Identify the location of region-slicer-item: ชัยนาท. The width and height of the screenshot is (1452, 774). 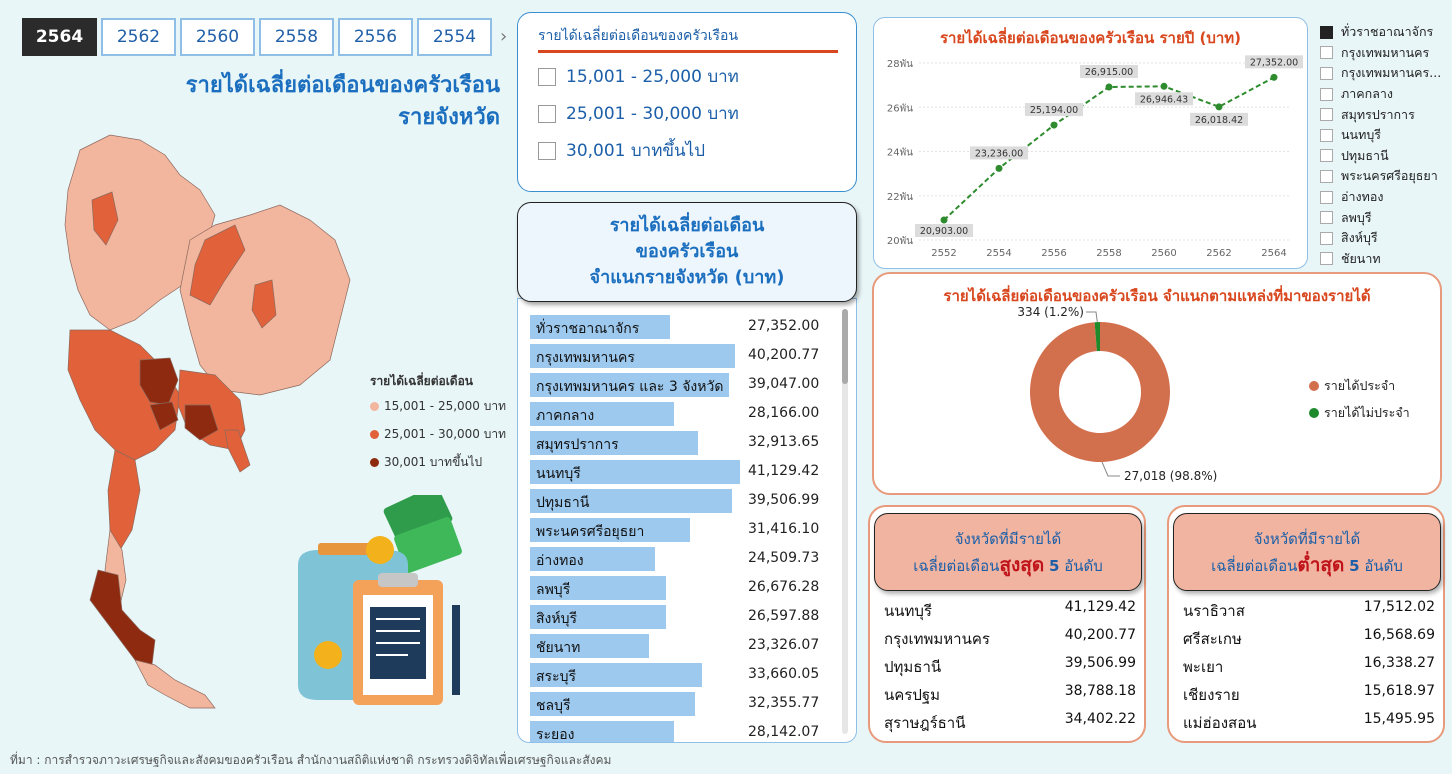
(1385, 259).